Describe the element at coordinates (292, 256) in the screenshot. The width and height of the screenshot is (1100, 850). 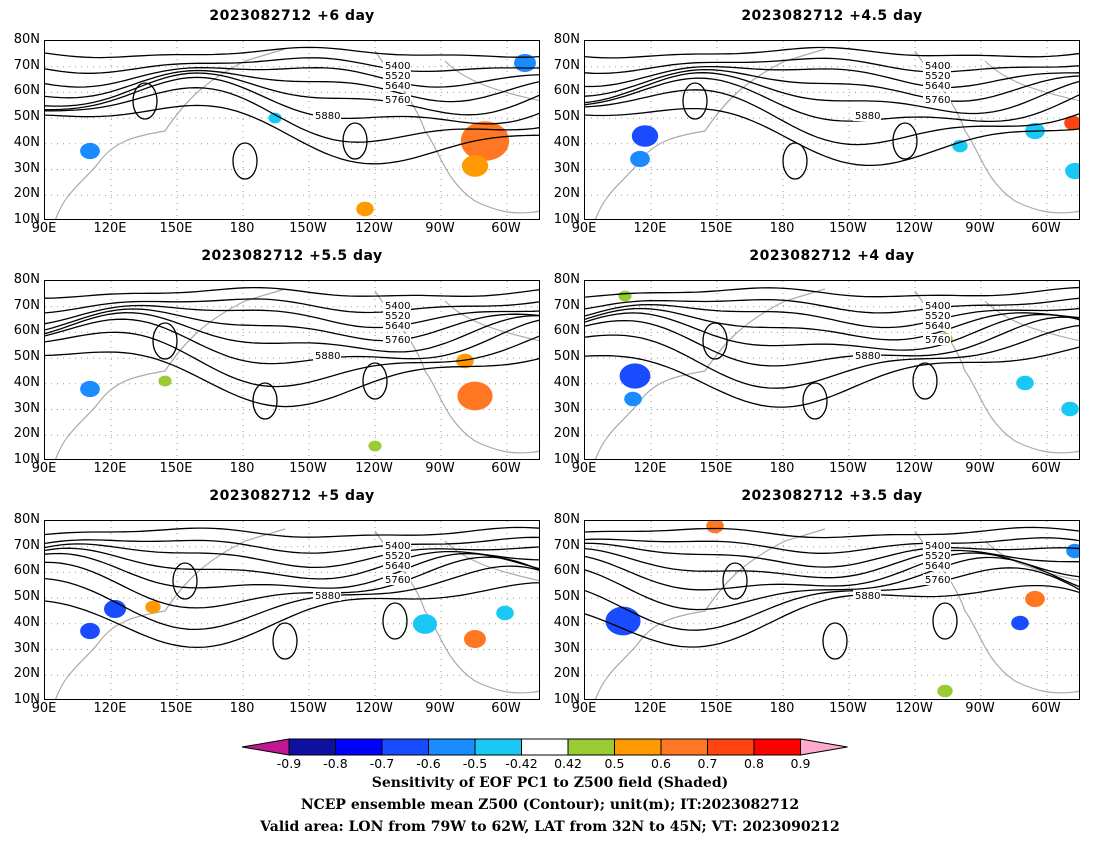
I see `panel-title: 2023082712 +5.5 day` at that location.